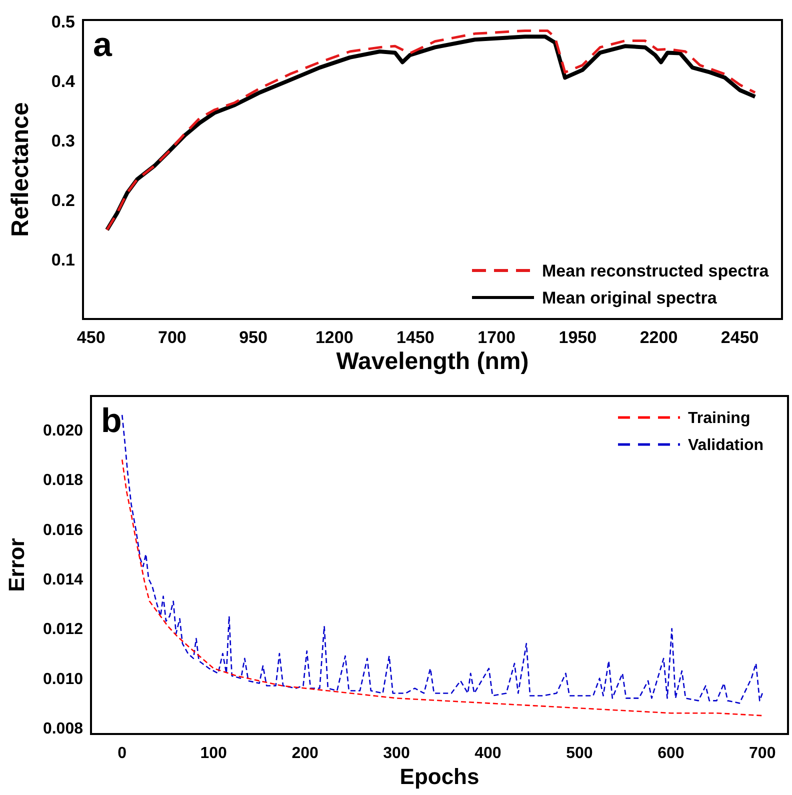 The image size is (792, 795). I want to click on x-tick-label: 2200, so click(659, 337).